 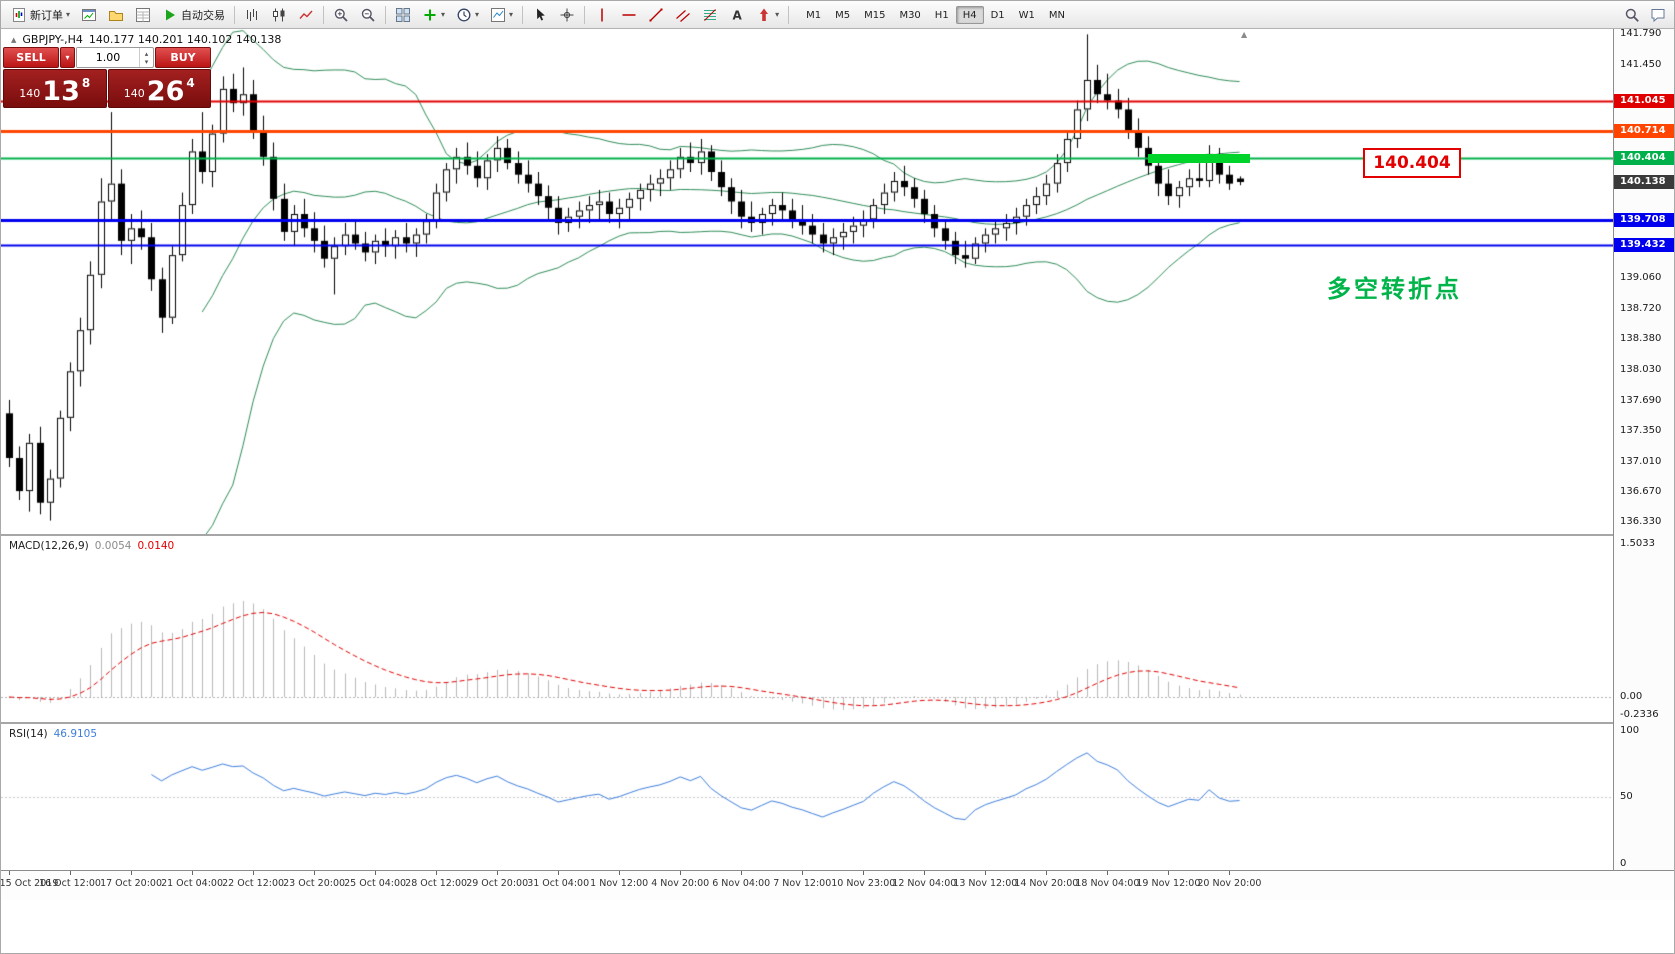 I want to click on toolbar-chat-button, so click(x=1658, y=14).